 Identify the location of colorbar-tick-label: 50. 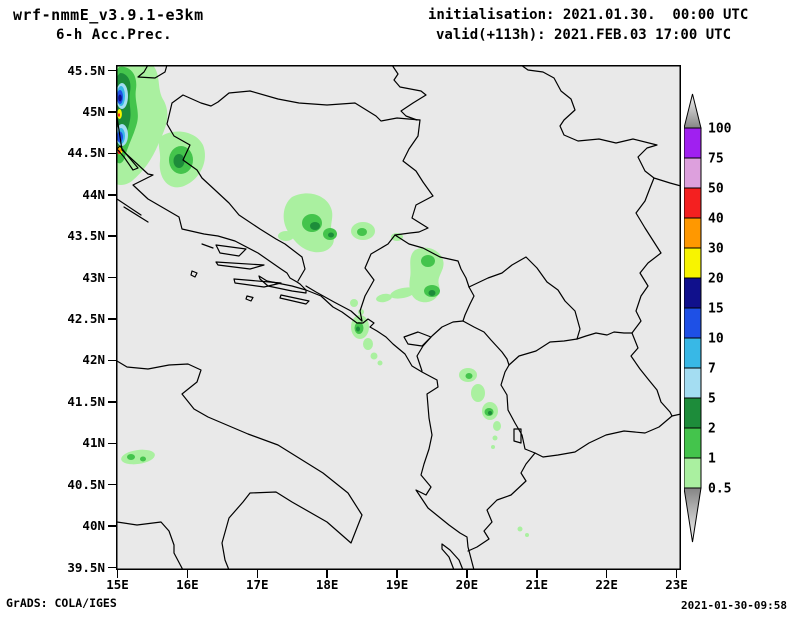
(716, 189).